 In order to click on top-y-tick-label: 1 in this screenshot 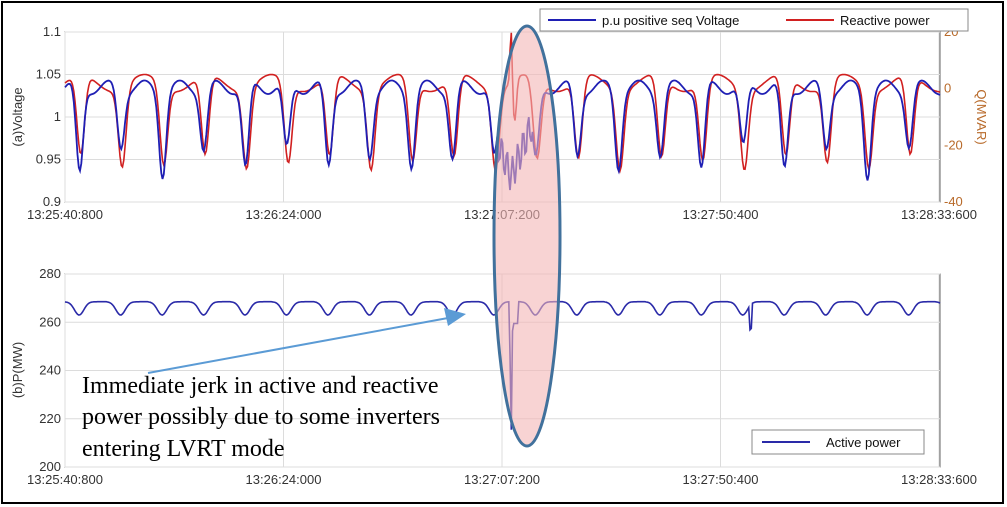, I will do `click(57, 116)`.